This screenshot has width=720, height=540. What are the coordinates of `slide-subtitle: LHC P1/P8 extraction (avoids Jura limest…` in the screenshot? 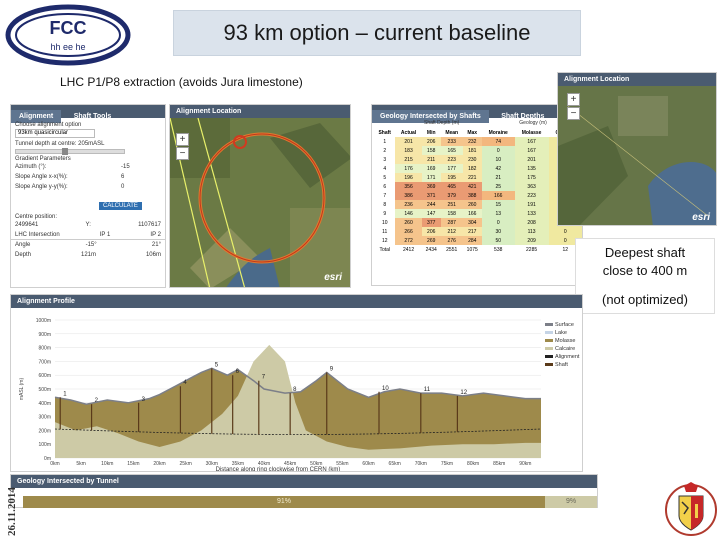 It's located at (181, 82).